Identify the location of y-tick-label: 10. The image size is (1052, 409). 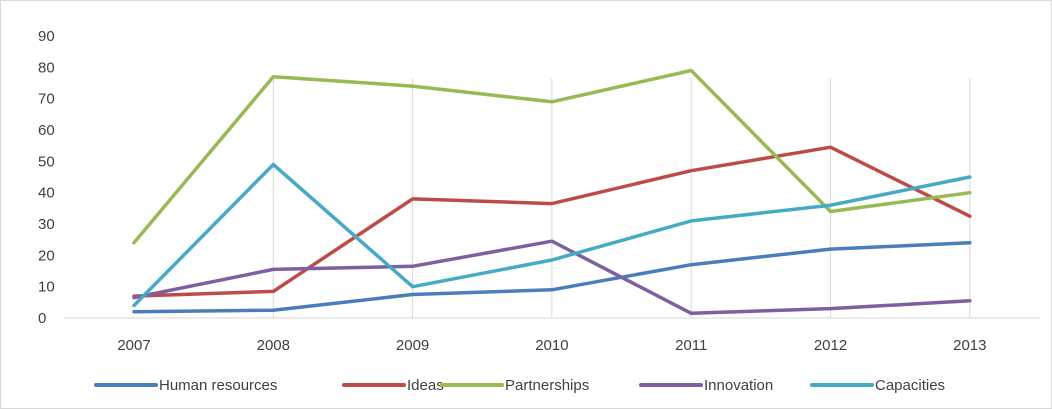
(46, 287).